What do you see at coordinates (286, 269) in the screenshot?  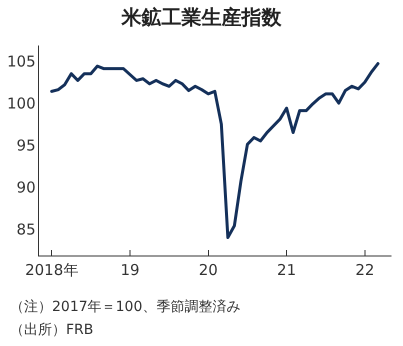 I see `x-tick-label: 21` at bounding box center [286, 269].